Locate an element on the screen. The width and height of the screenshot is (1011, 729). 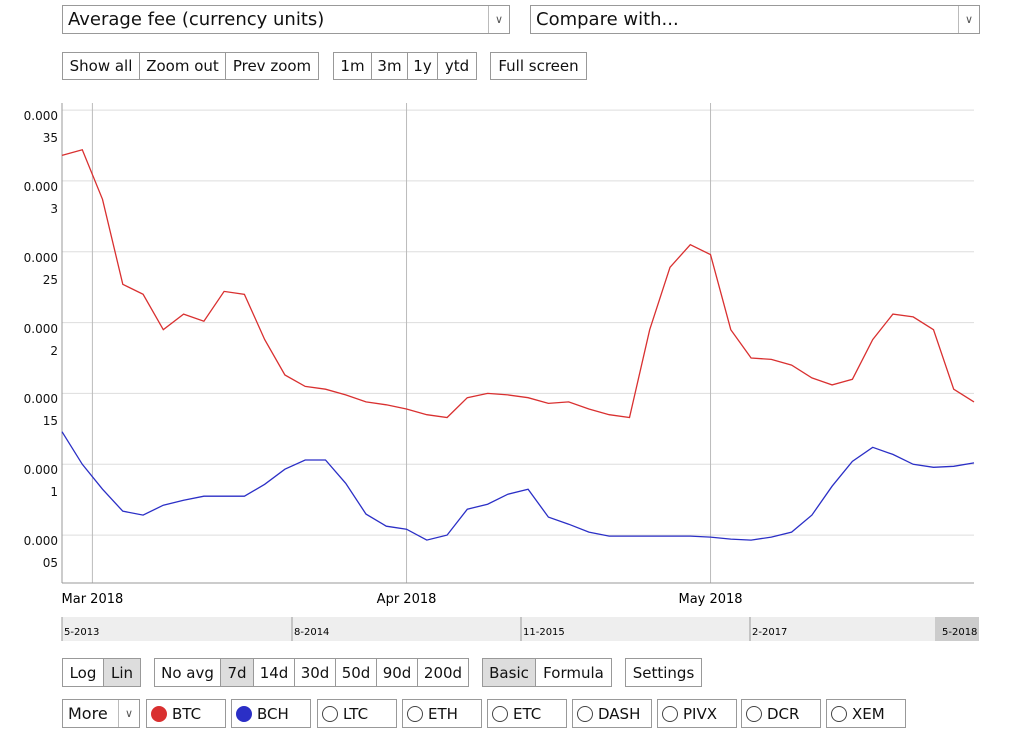
coin-label: PIVX is located at coordinates (700, 713).